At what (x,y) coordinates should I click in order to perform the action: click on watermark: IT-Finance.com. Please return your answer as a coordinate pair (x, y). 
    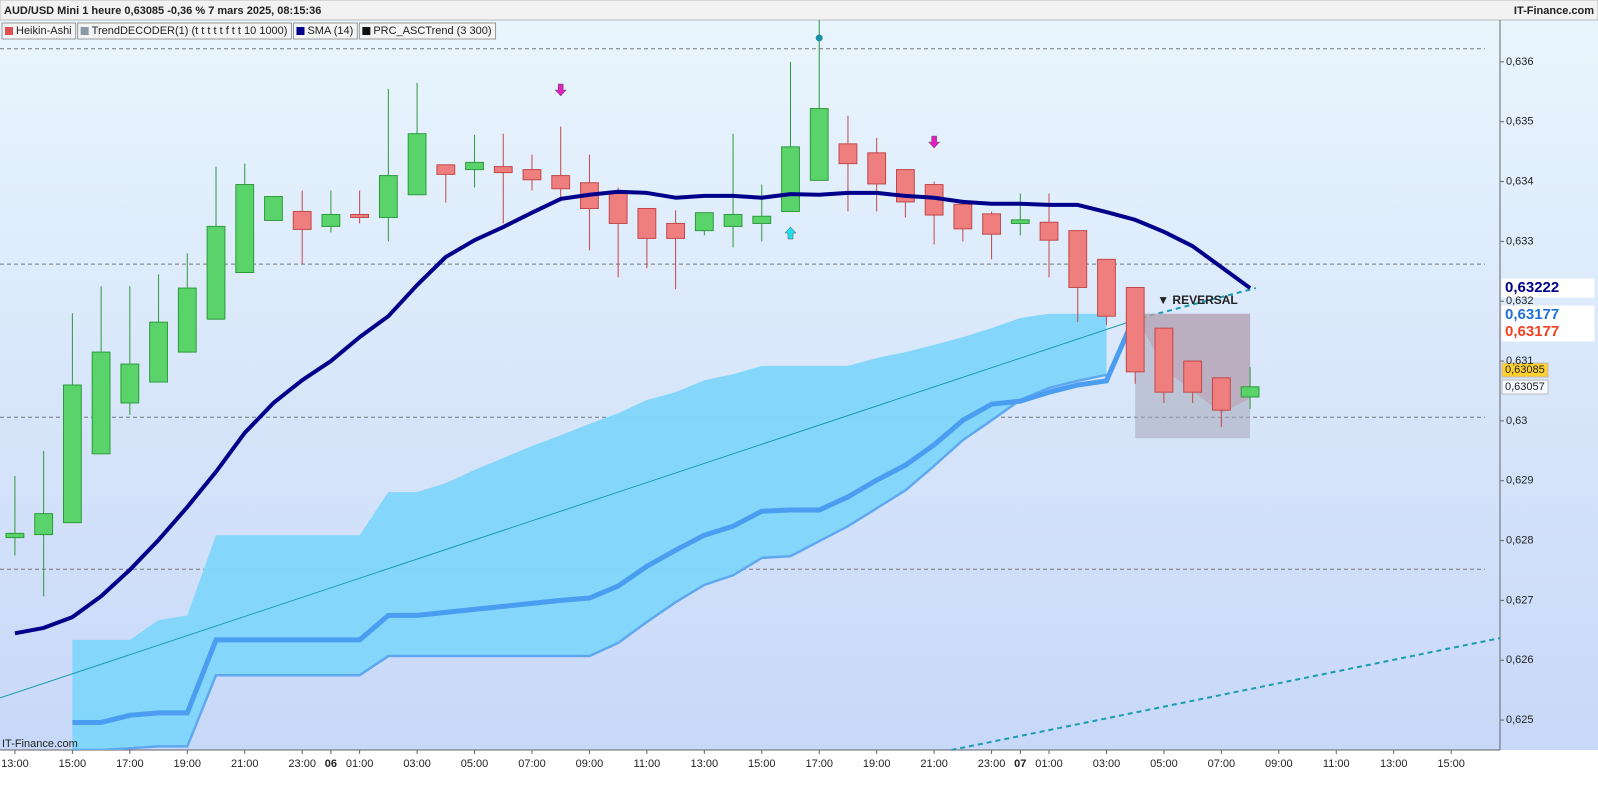
    Looking at the image, I should click on (40, 744).